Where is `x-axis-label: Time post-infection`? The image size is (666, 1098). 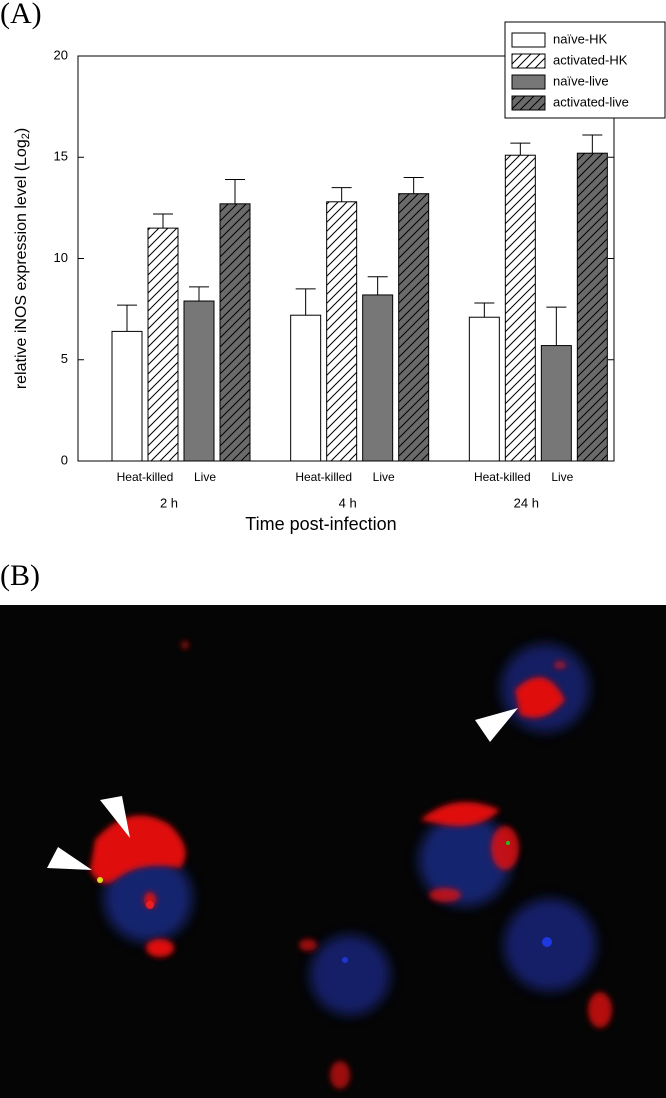
x-axis-label: Time post-infection is located at coordinates (320, 524).